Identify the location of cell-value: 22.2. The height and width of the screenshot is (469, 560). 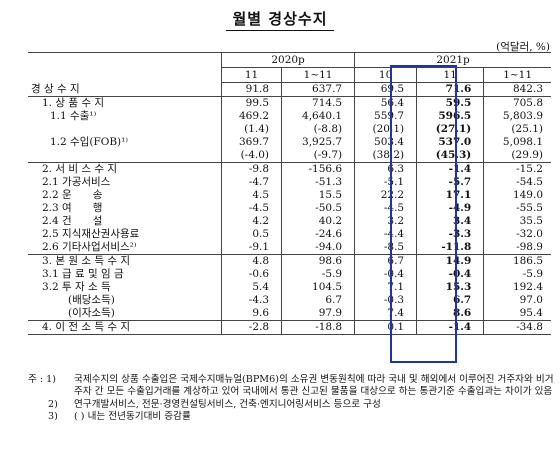
(385, 195).